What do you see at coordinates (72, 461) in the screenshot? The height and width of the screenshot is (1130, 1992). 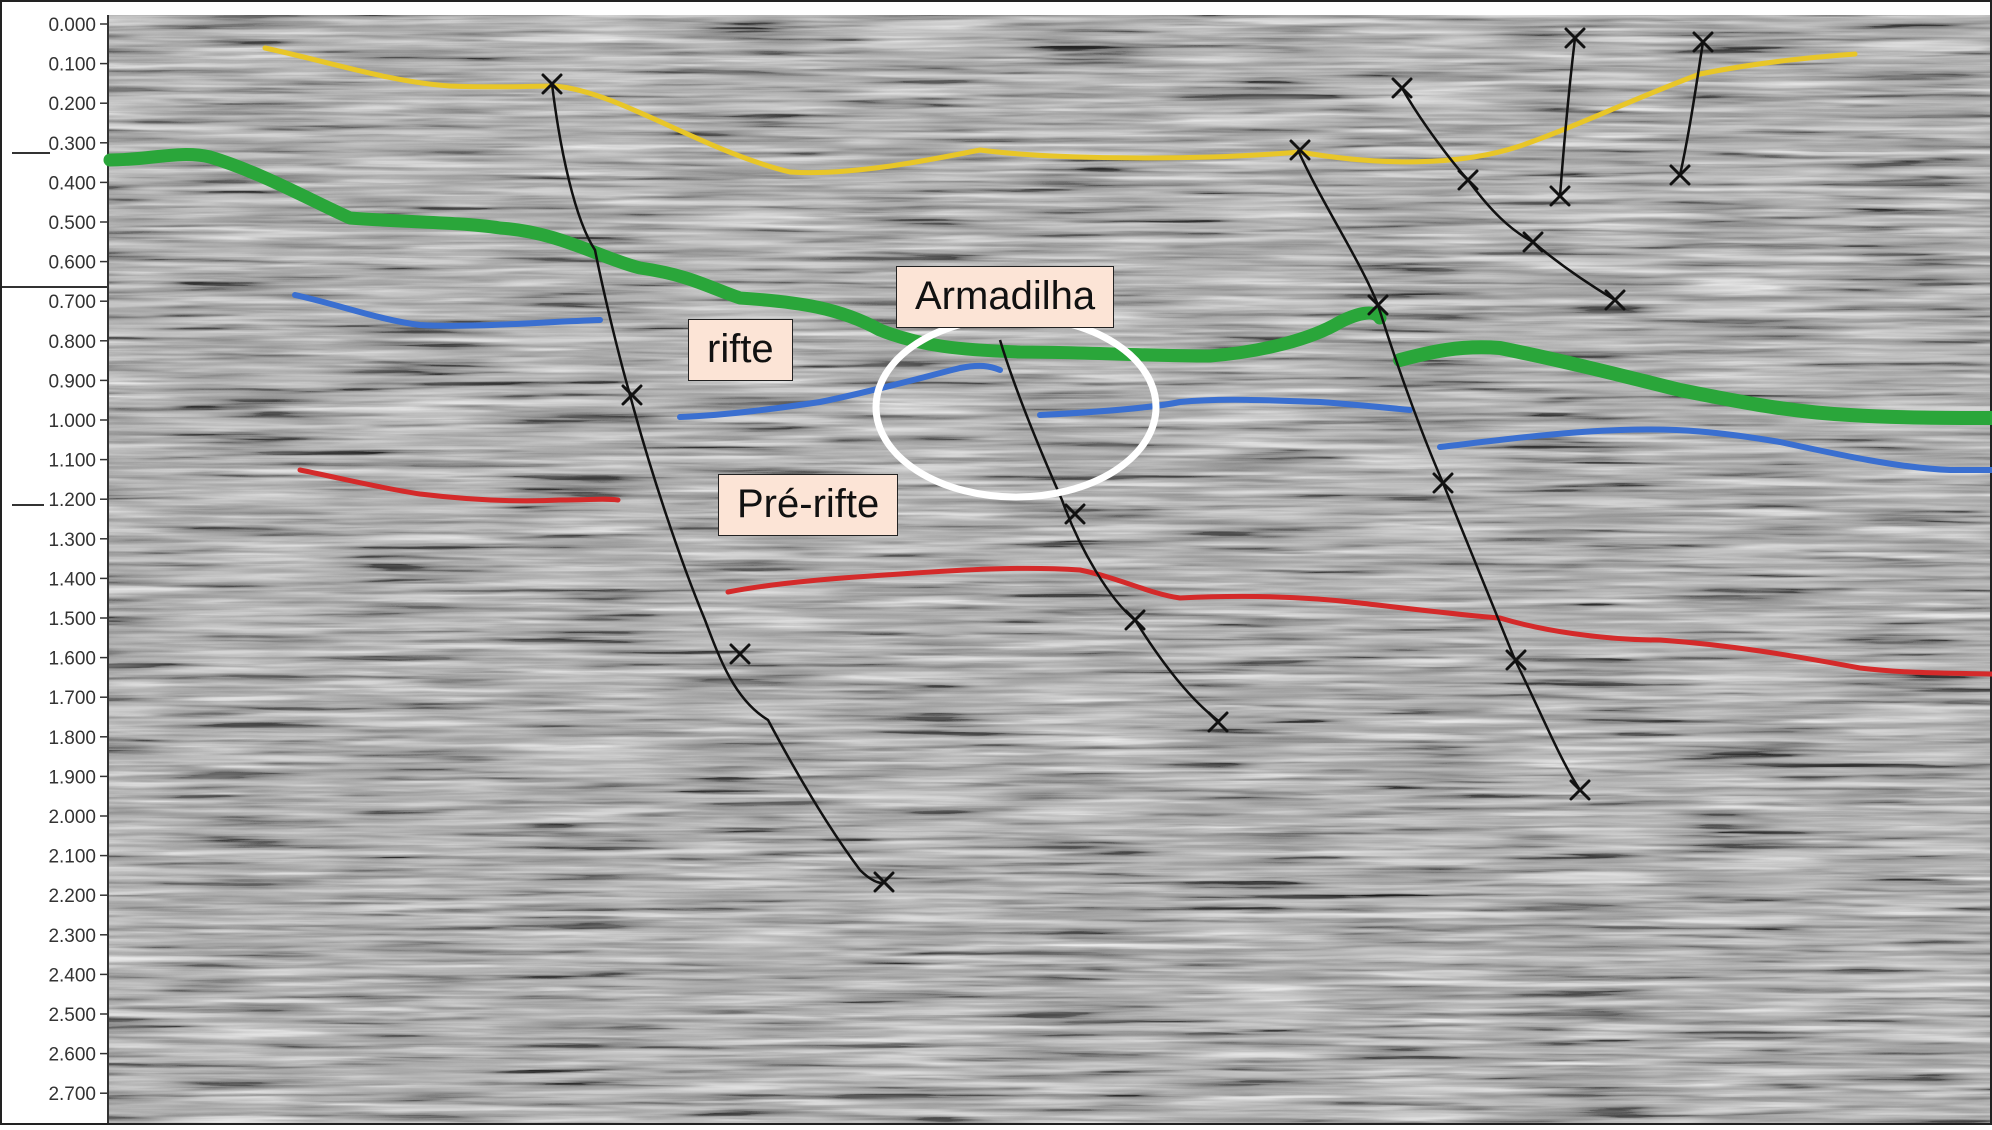 I see `time-tick-label: 1.100` at bounding box center [72, 461].